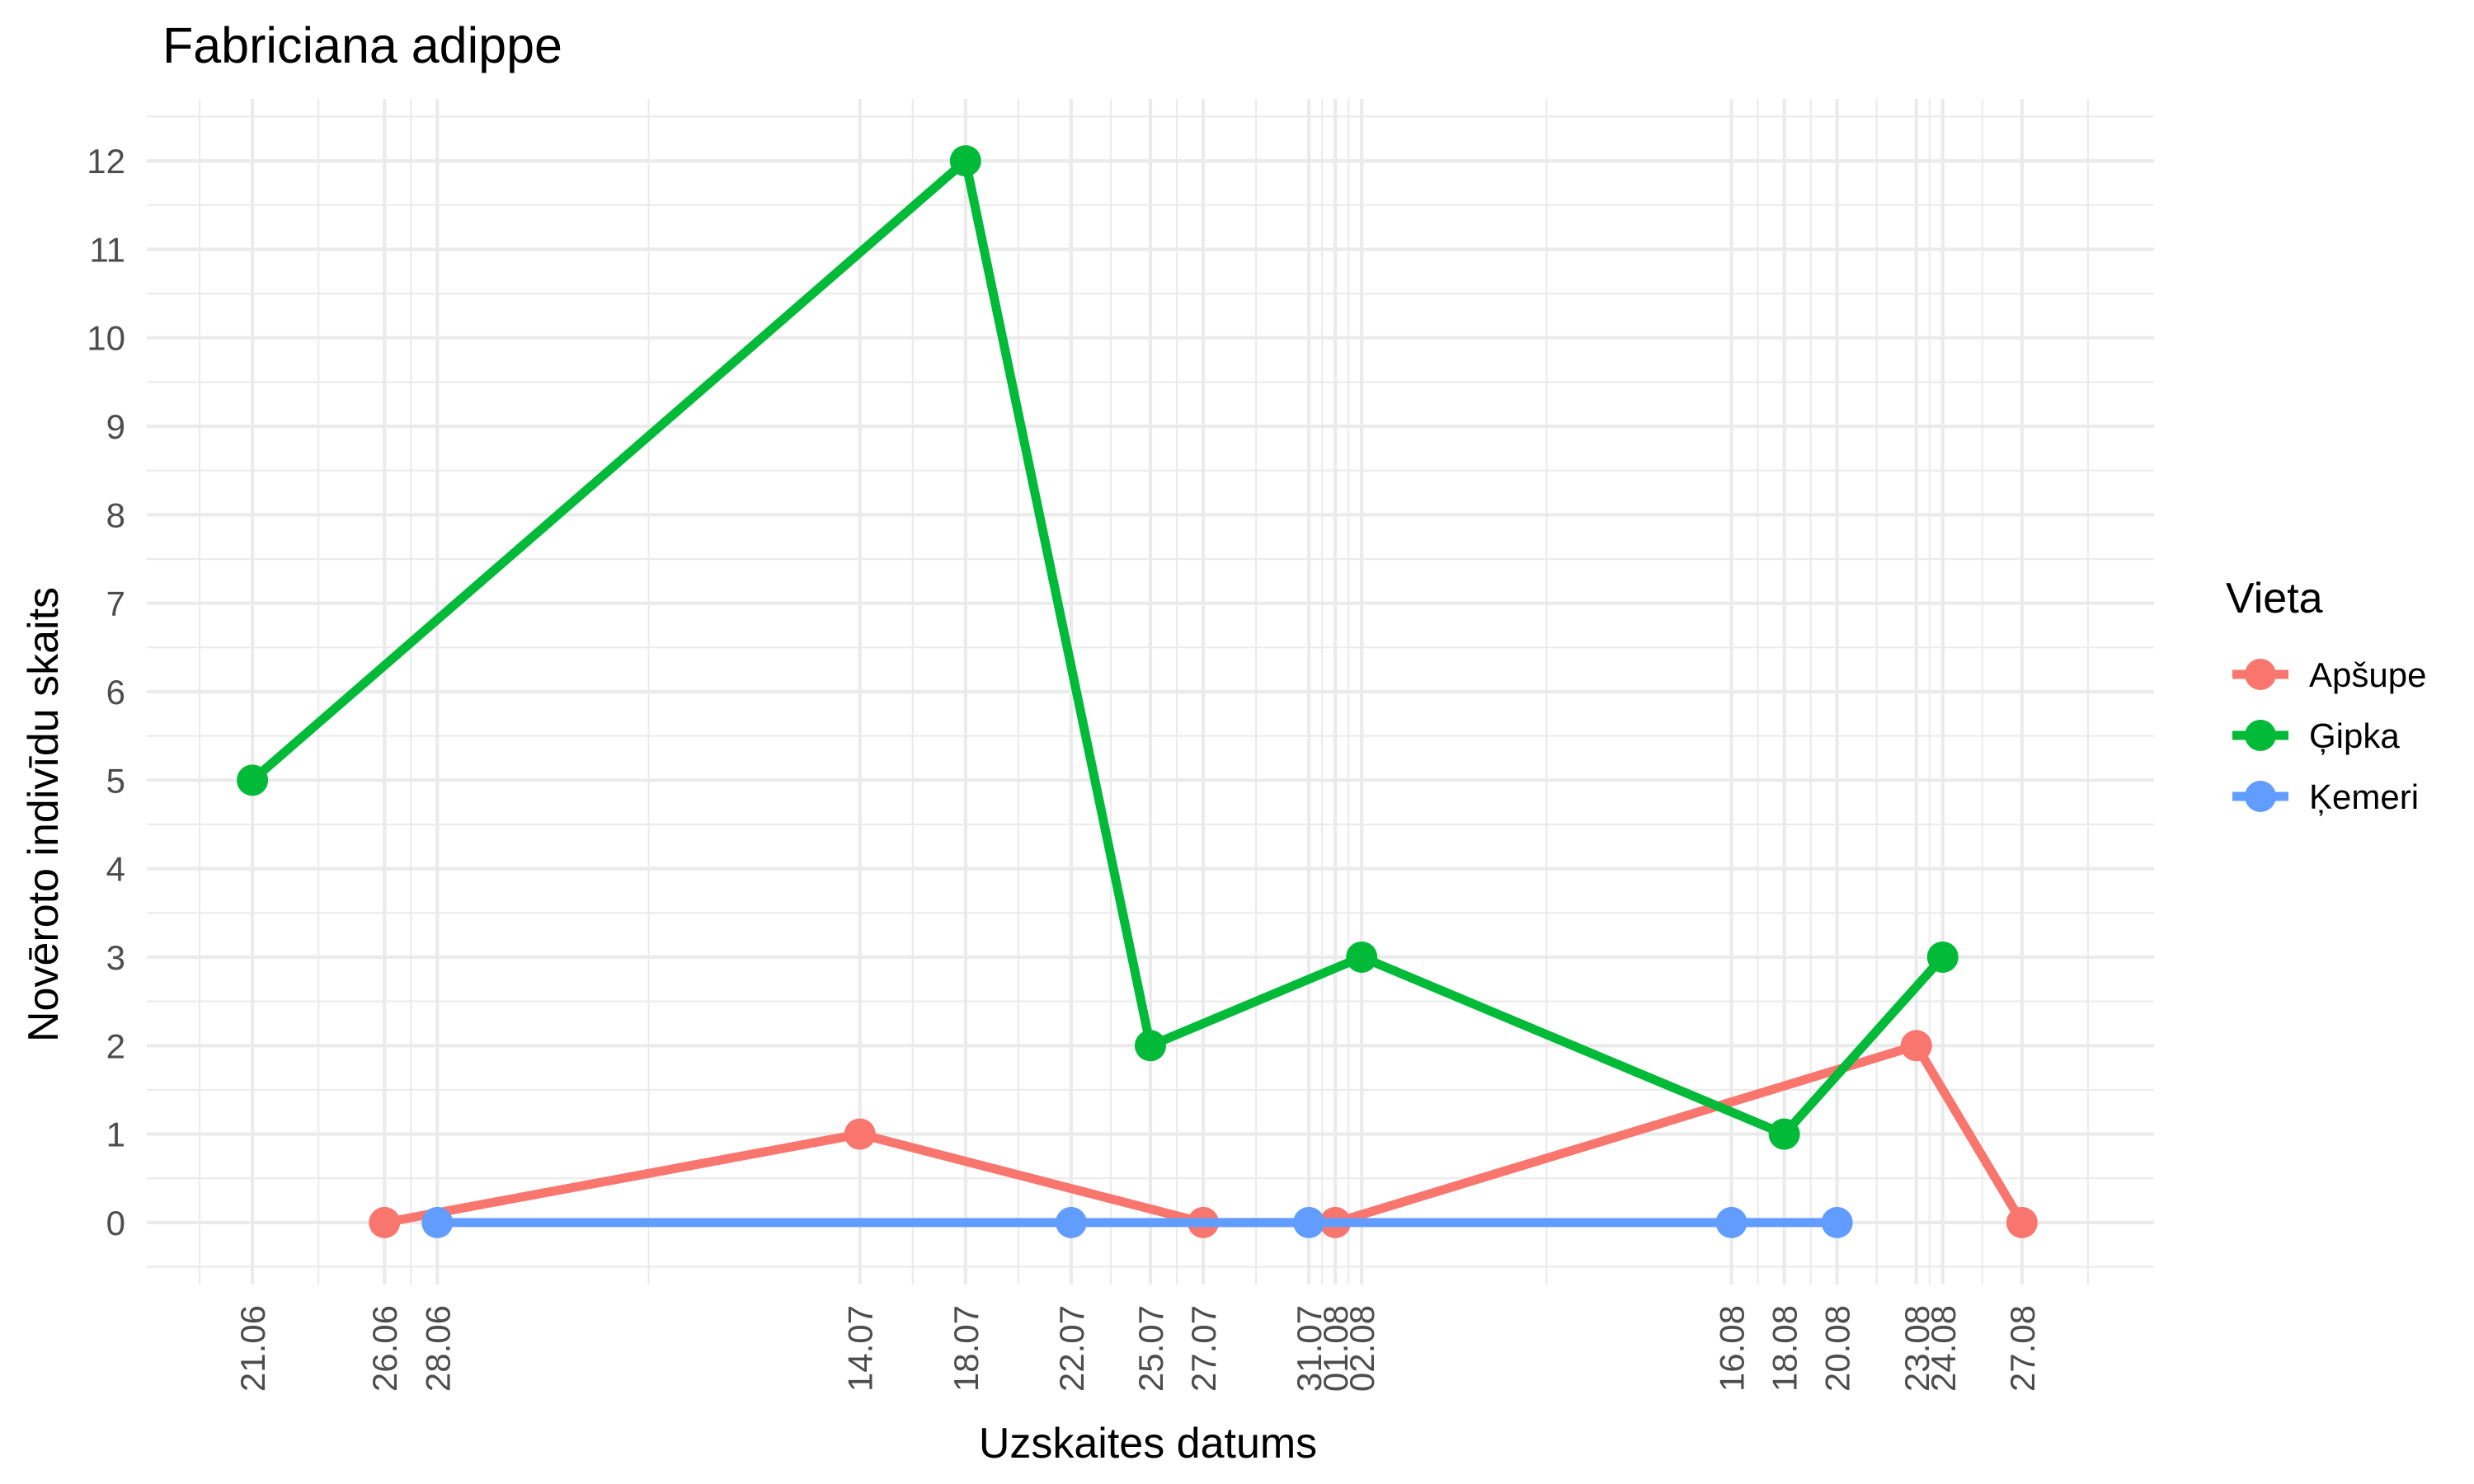 Image resolution: width=2474 pixels, height=1484 pixels. I want to click on chart-title: Fabriciana adippe, so click(362, 45).